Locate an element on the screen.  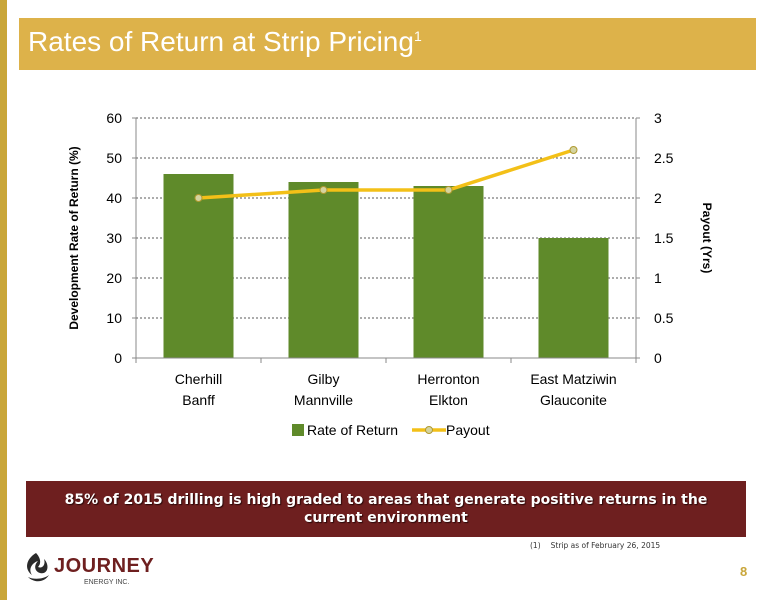
y-tick-label-right: 2.5 is located at coordinates (664, 158).